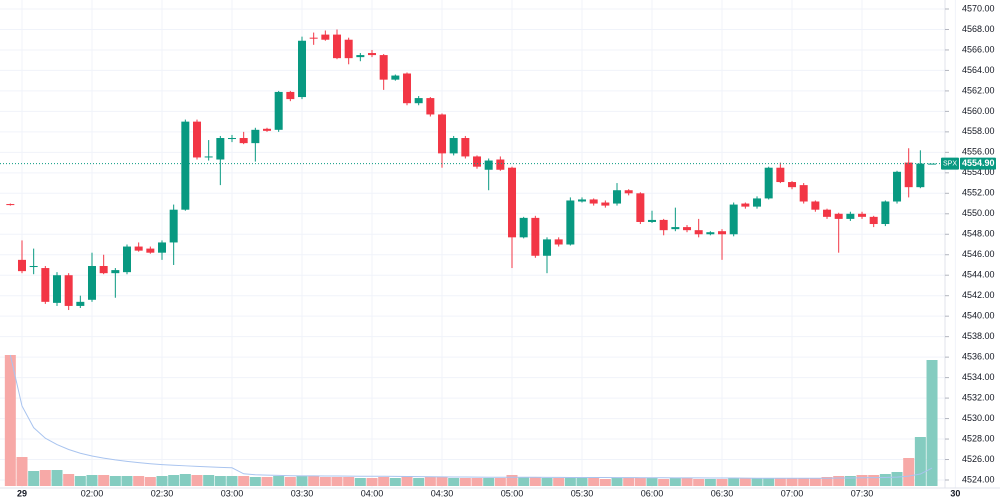  What do you see at coordinates (978, 377) in the screenshot?
I see `y-tick-label: 4534.00` at bounding box center [978, 377].